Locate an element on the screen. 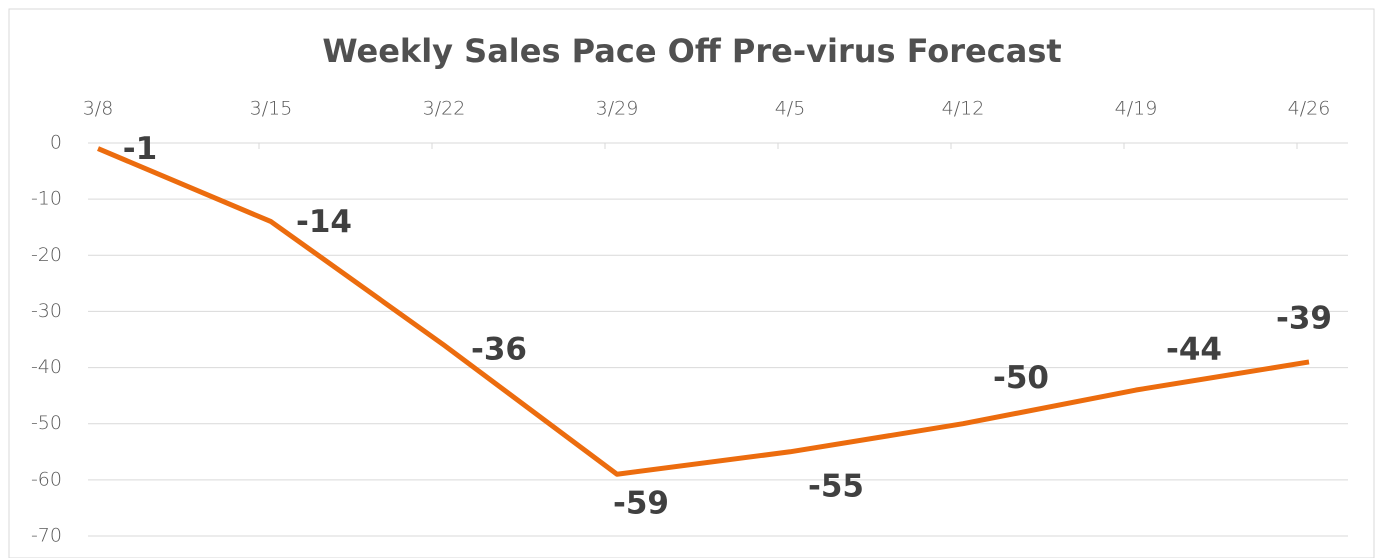  y-tick-label: -50 is located at coordinates (46, 423).